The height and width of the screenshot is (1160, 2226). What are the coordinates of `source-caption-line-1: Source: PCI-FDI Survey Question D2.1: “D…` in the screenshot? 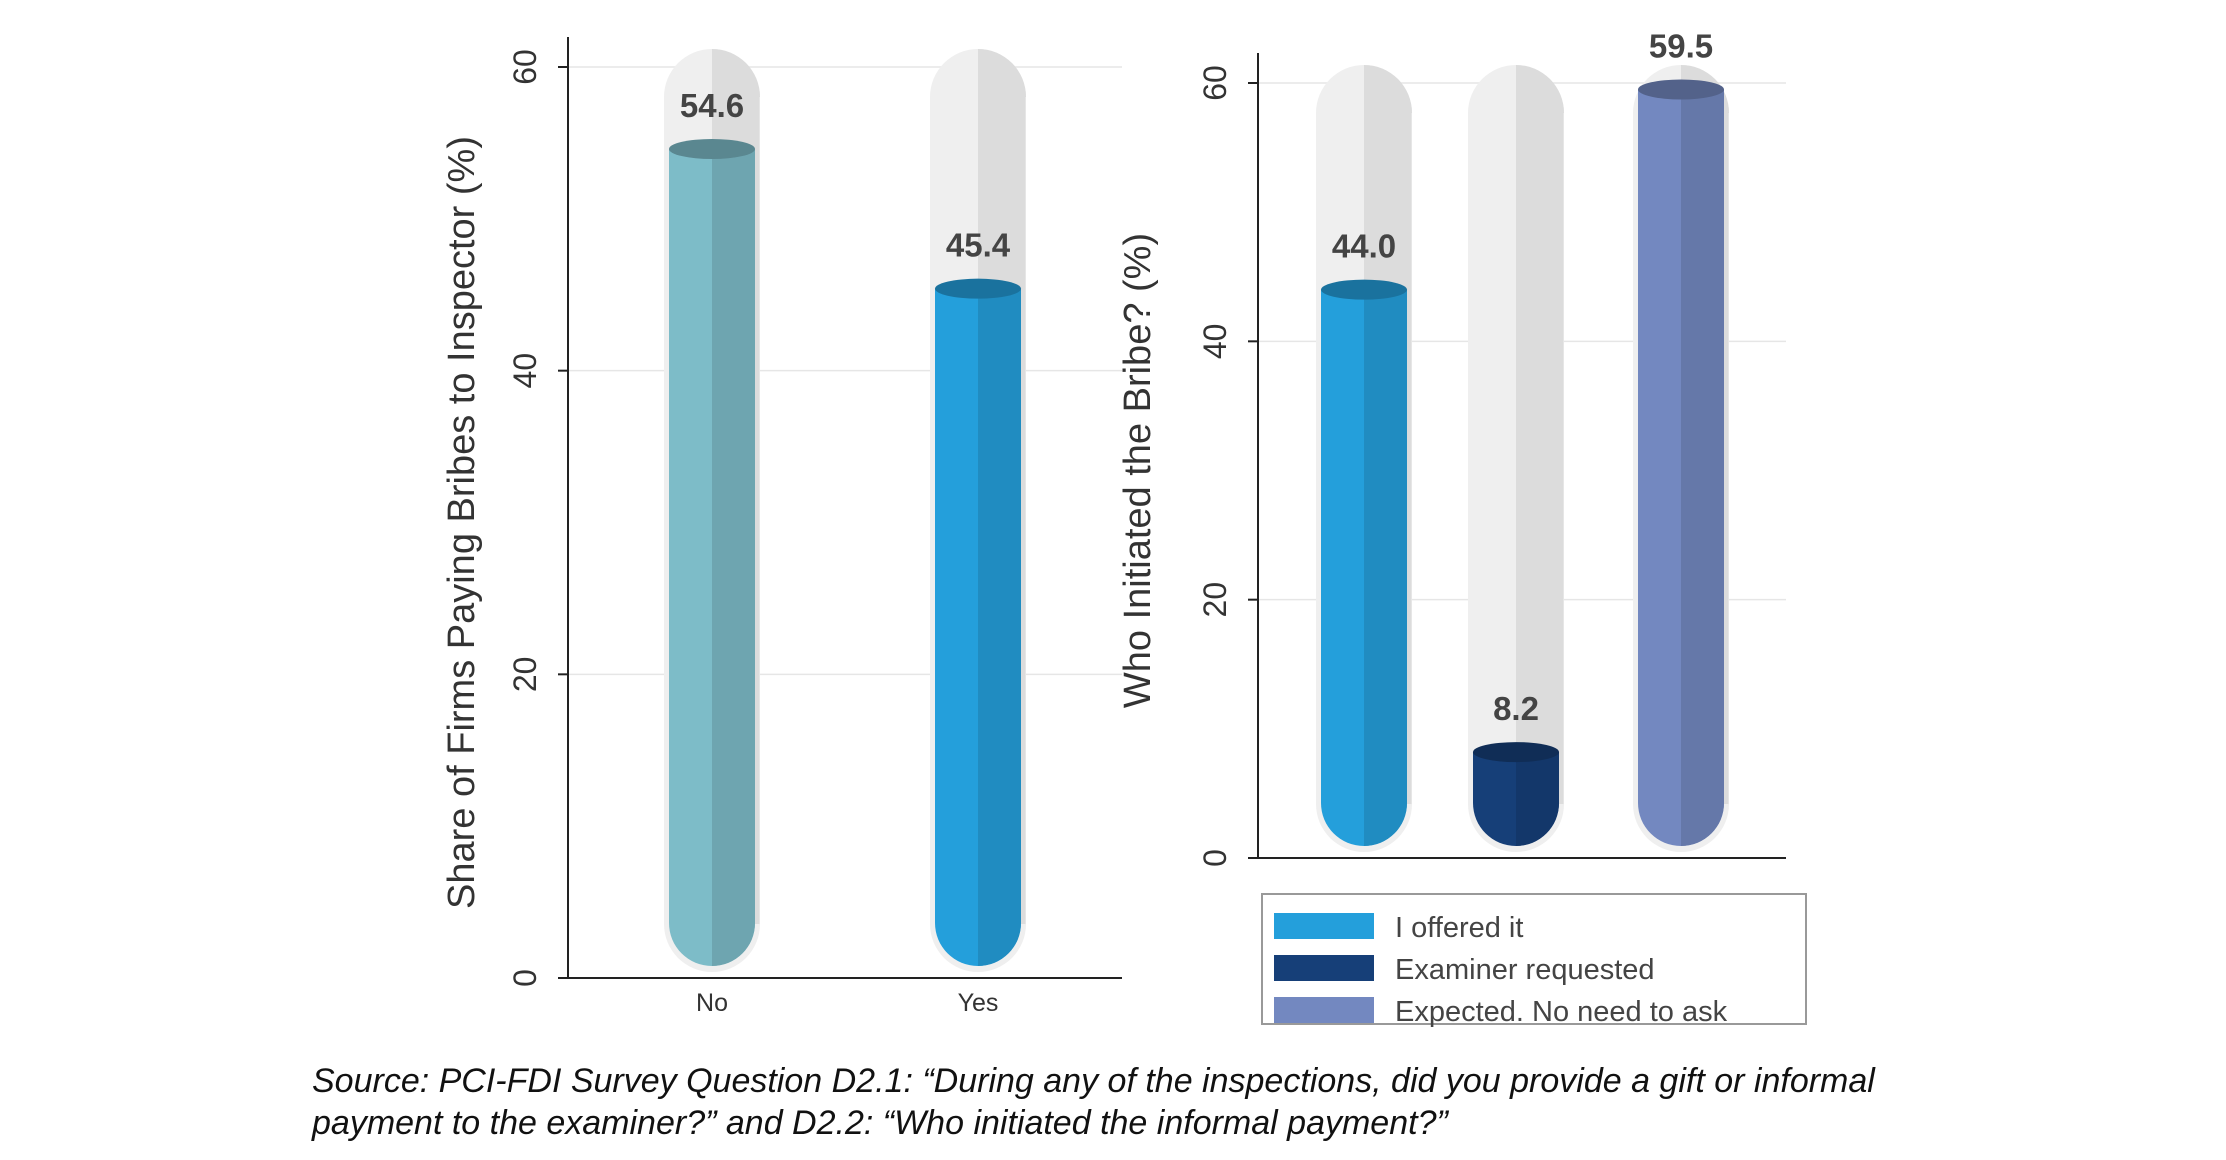 It's located at (1093, 1081).